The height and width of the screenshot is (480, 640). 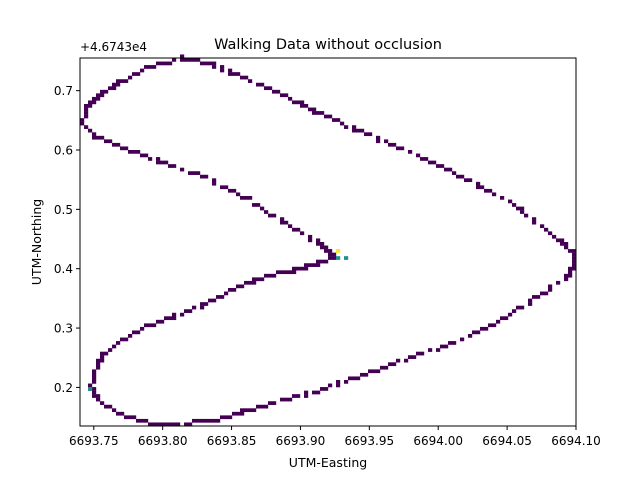 I want to click on y-tick-label: 0.5, so click(x=63, y=210).